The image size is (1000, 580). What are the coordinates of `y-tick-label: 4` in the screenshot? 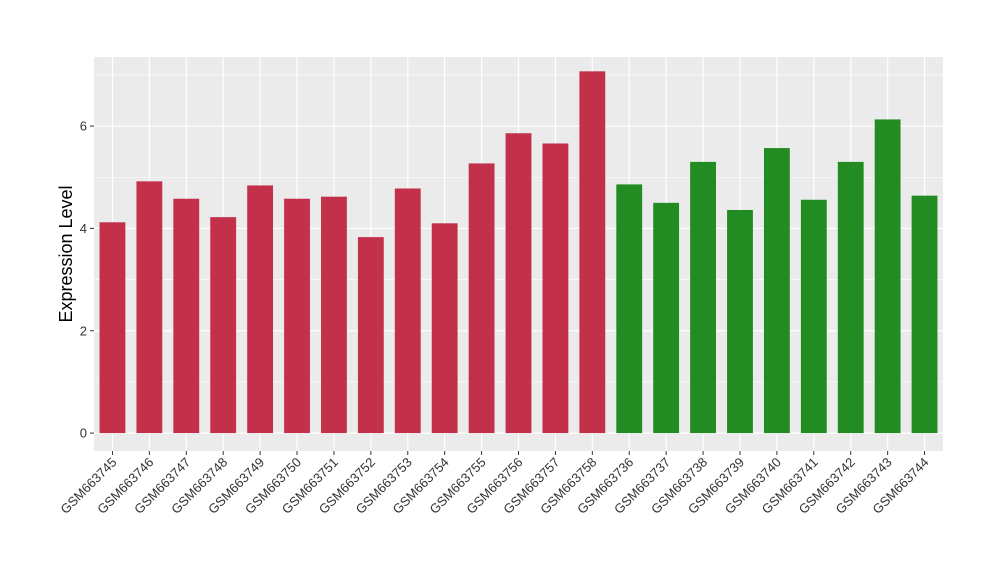 It's located at (83, 228).